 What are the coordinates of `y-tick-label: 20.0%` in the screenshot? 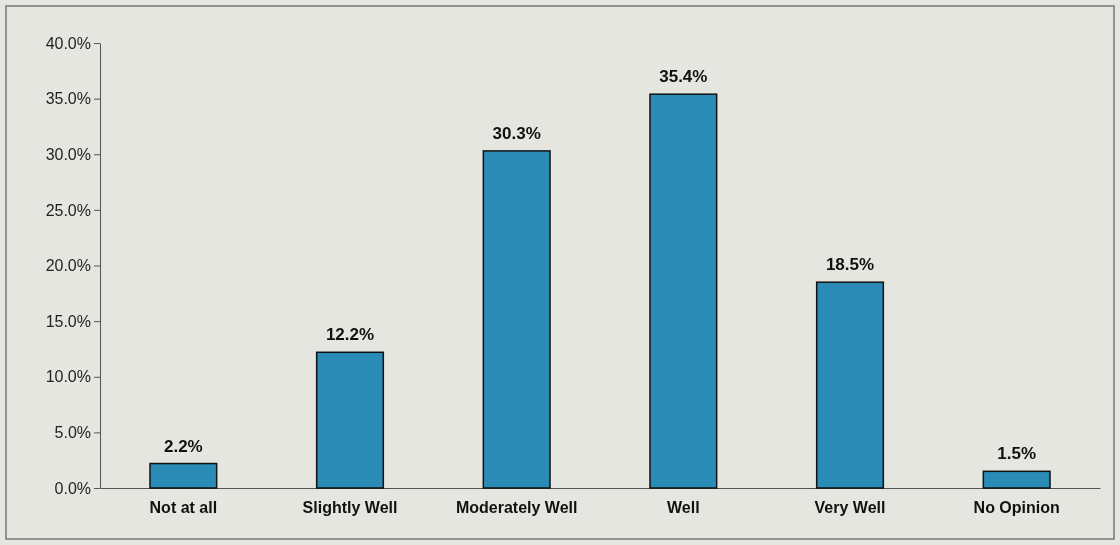 It's located at (68, 266).